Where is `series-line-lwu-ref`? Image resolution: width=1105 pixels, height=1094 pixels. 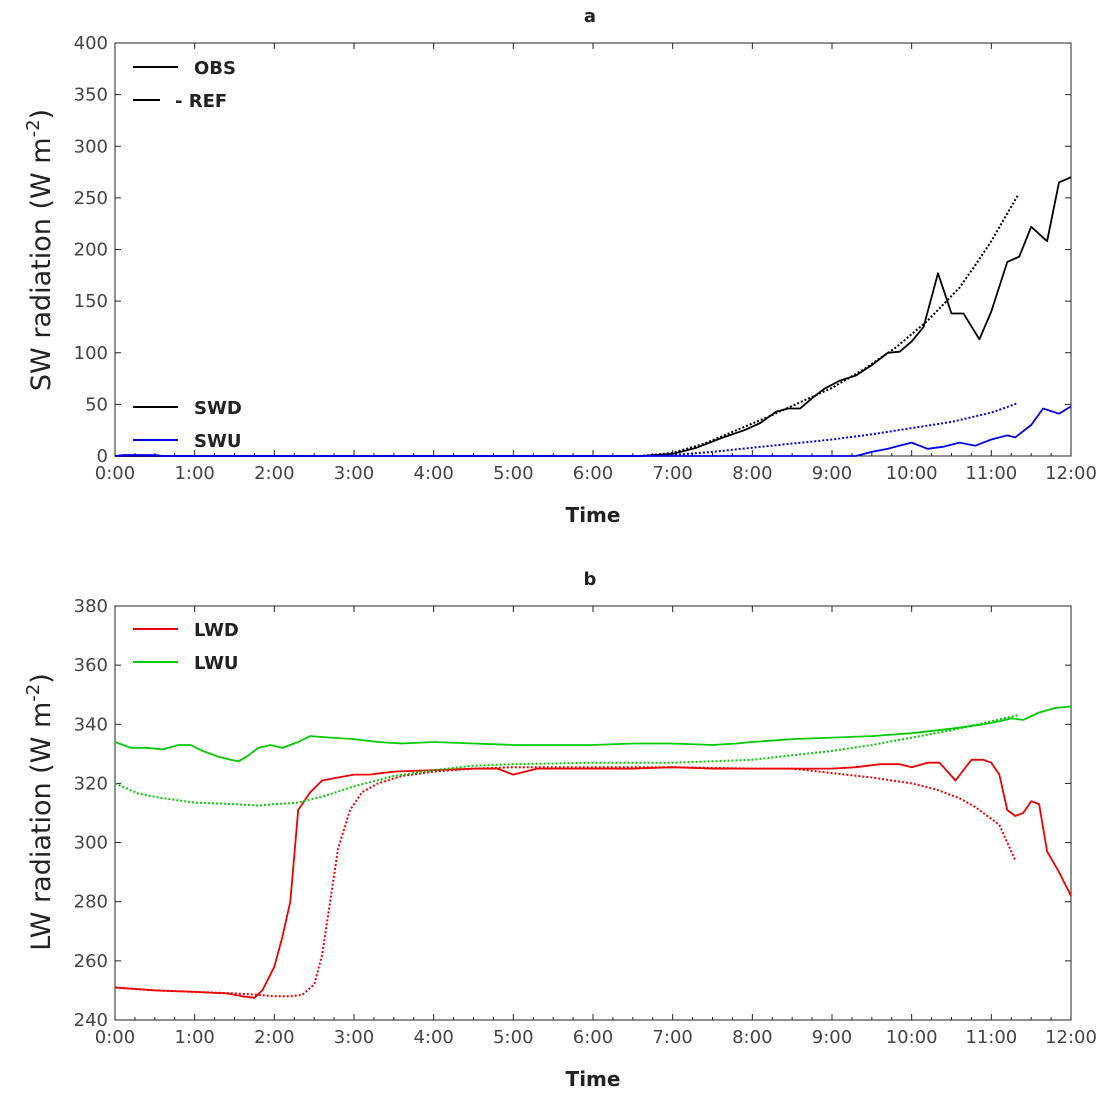 series-line-lwu-ref is located at coordinates (566, 760).